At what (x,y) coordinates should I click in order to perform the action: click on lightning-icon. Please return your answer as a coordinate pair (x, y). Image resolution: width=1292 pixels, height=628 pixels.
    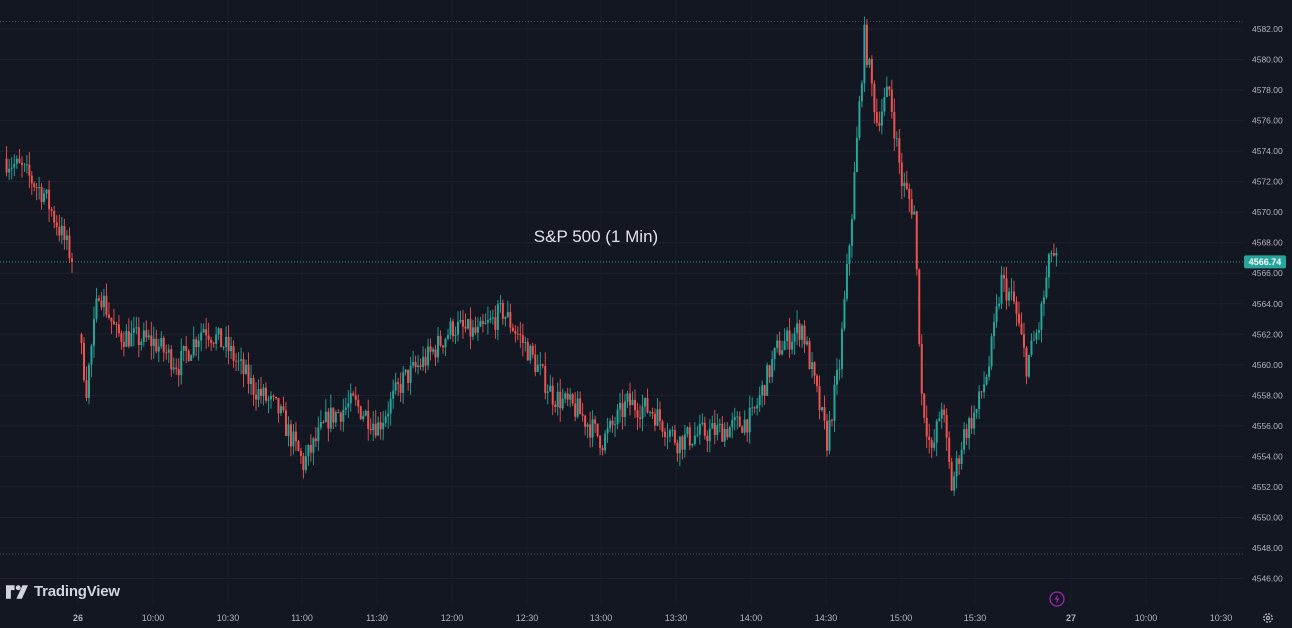
    Looking at the image, I should click on (1057, 599).